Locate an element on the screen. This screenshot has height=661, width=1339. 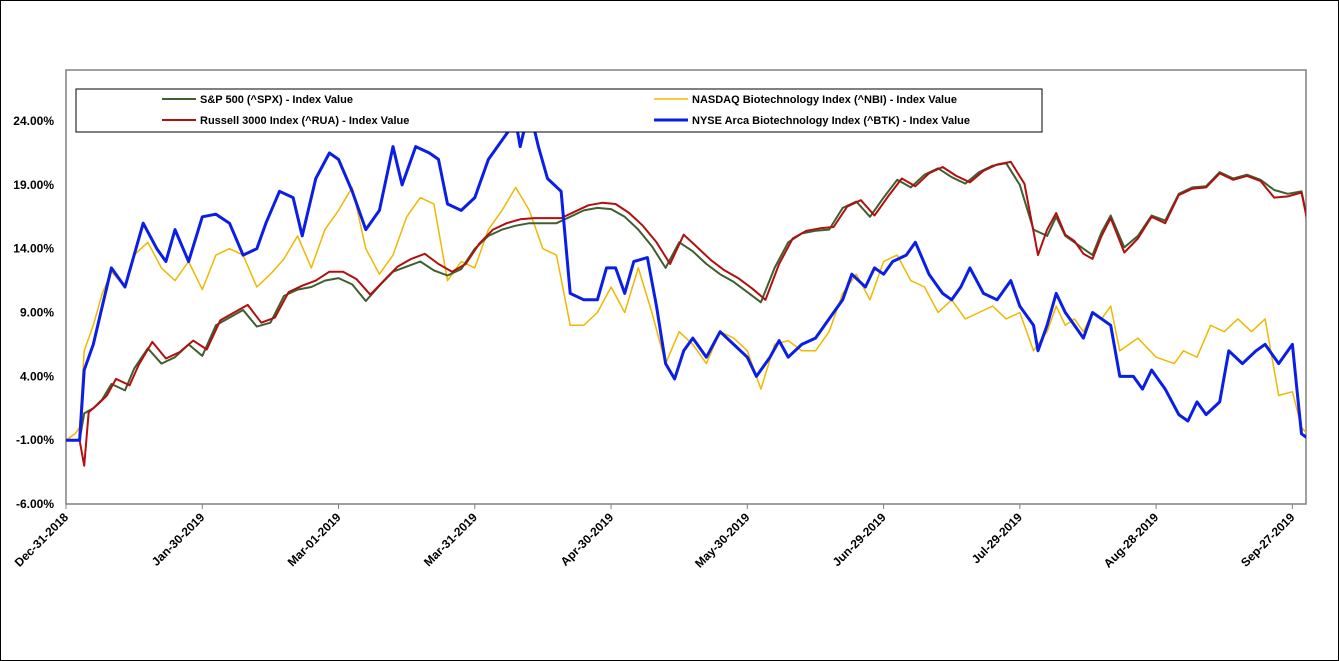
x-tick-label: Jan-30-2019 is located at coordinates (178, 539).